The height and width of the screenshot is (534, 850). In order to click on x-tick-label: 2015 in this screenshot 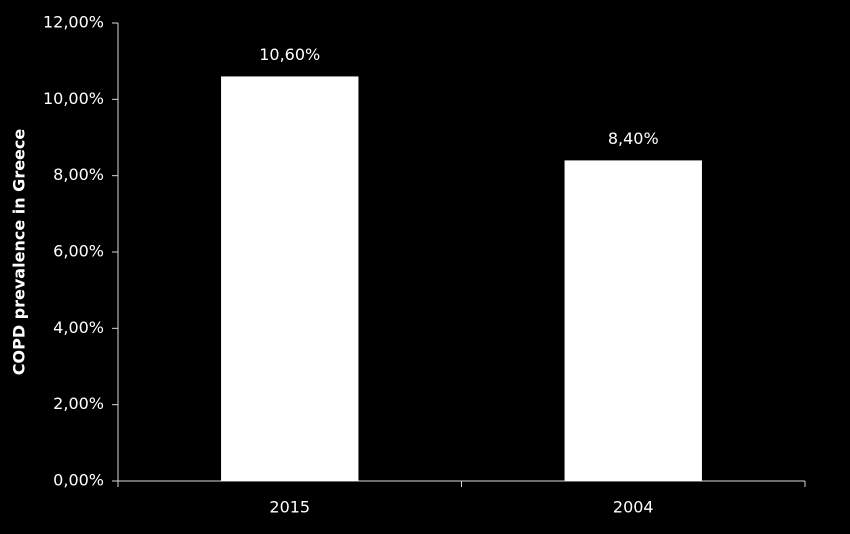, I will do `click(289, 507)`.